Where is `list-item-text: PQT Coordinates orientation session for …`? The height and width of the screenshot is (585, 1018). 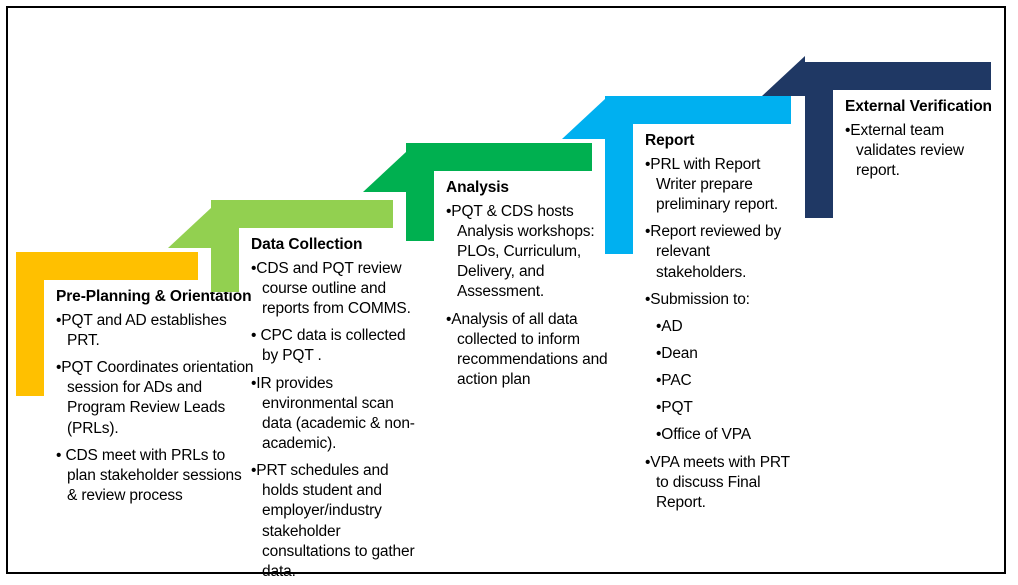
list-item-text: PQT Coordinates orientation session for … is located at coordinates (157, 398).